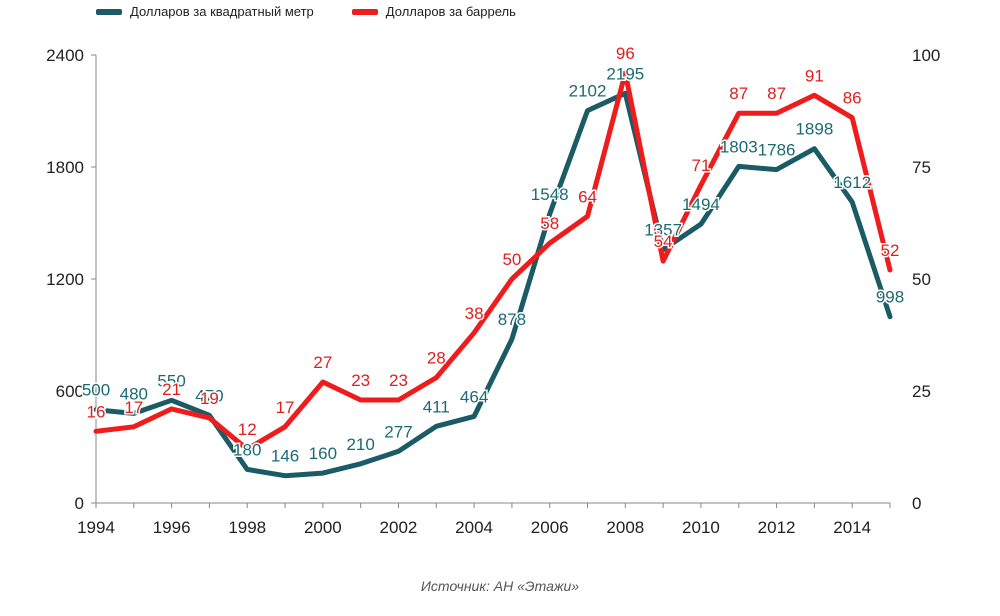 The height and width of the screenshot is (616, 1000). I want to click on x-tick-label: 2006, so click(550, 527).